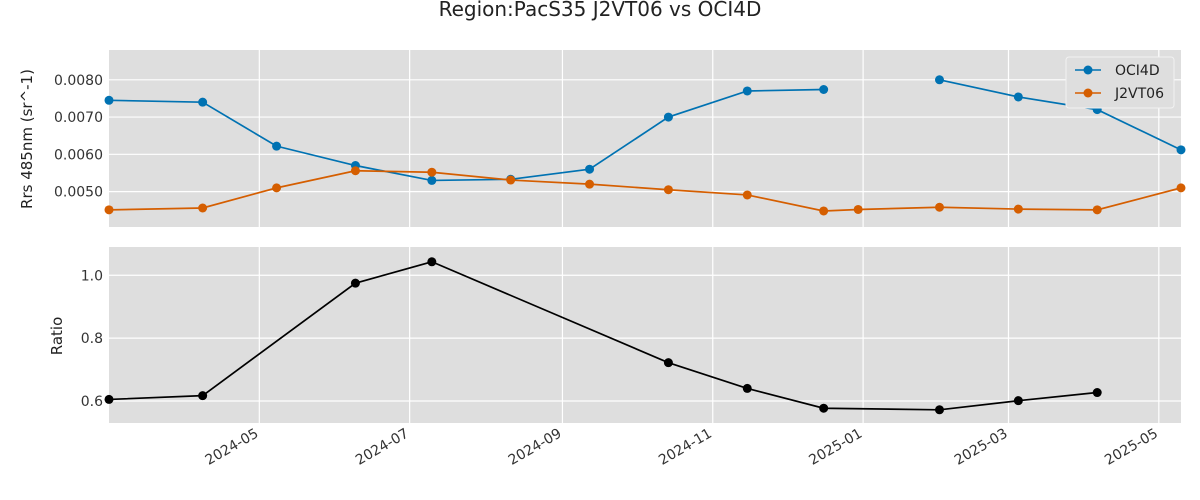 The image size is (1200, 500). Describe the element at coordinates (27, 139) in the screenshot. I see `top-panel-y-label: Rrs 485nm (sr^-1)` at that location.